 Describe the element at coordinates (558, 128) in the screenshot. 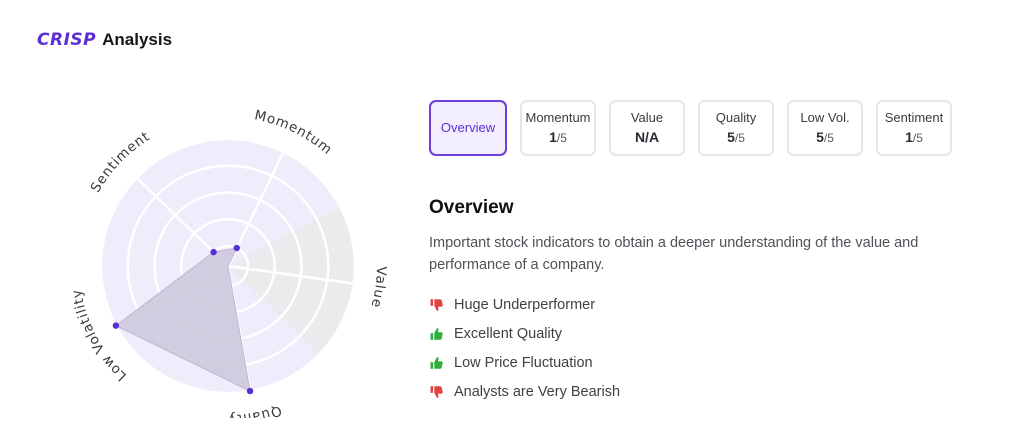

I see `tab-momentum: Momentum 1/5` at that location.